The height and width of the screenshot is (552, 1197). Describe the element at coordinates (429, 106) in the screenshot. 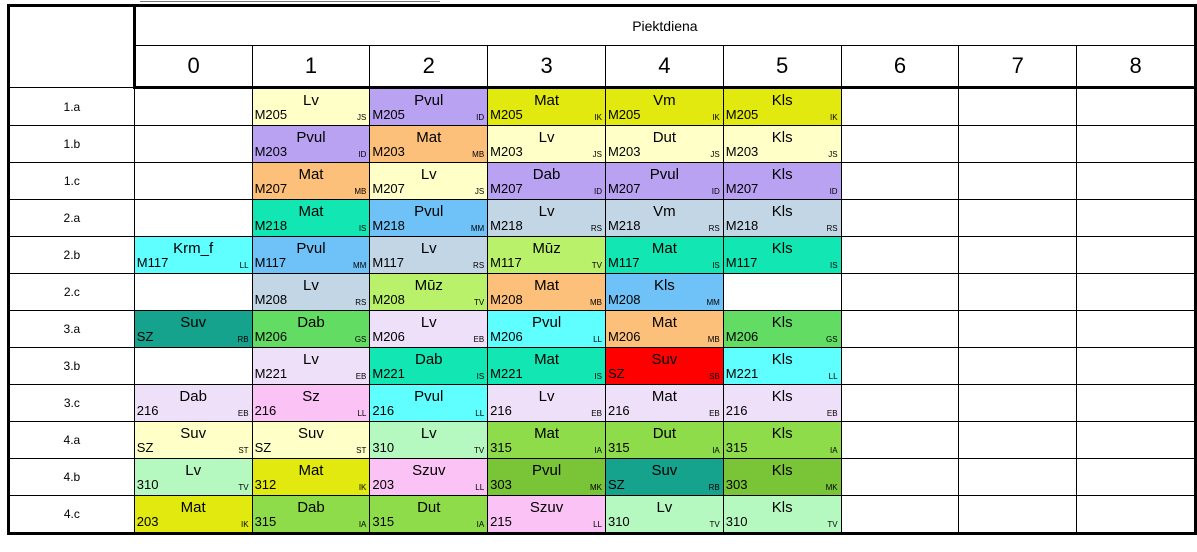

I see `lesson-cell: Pvul M205 ID` at that location.